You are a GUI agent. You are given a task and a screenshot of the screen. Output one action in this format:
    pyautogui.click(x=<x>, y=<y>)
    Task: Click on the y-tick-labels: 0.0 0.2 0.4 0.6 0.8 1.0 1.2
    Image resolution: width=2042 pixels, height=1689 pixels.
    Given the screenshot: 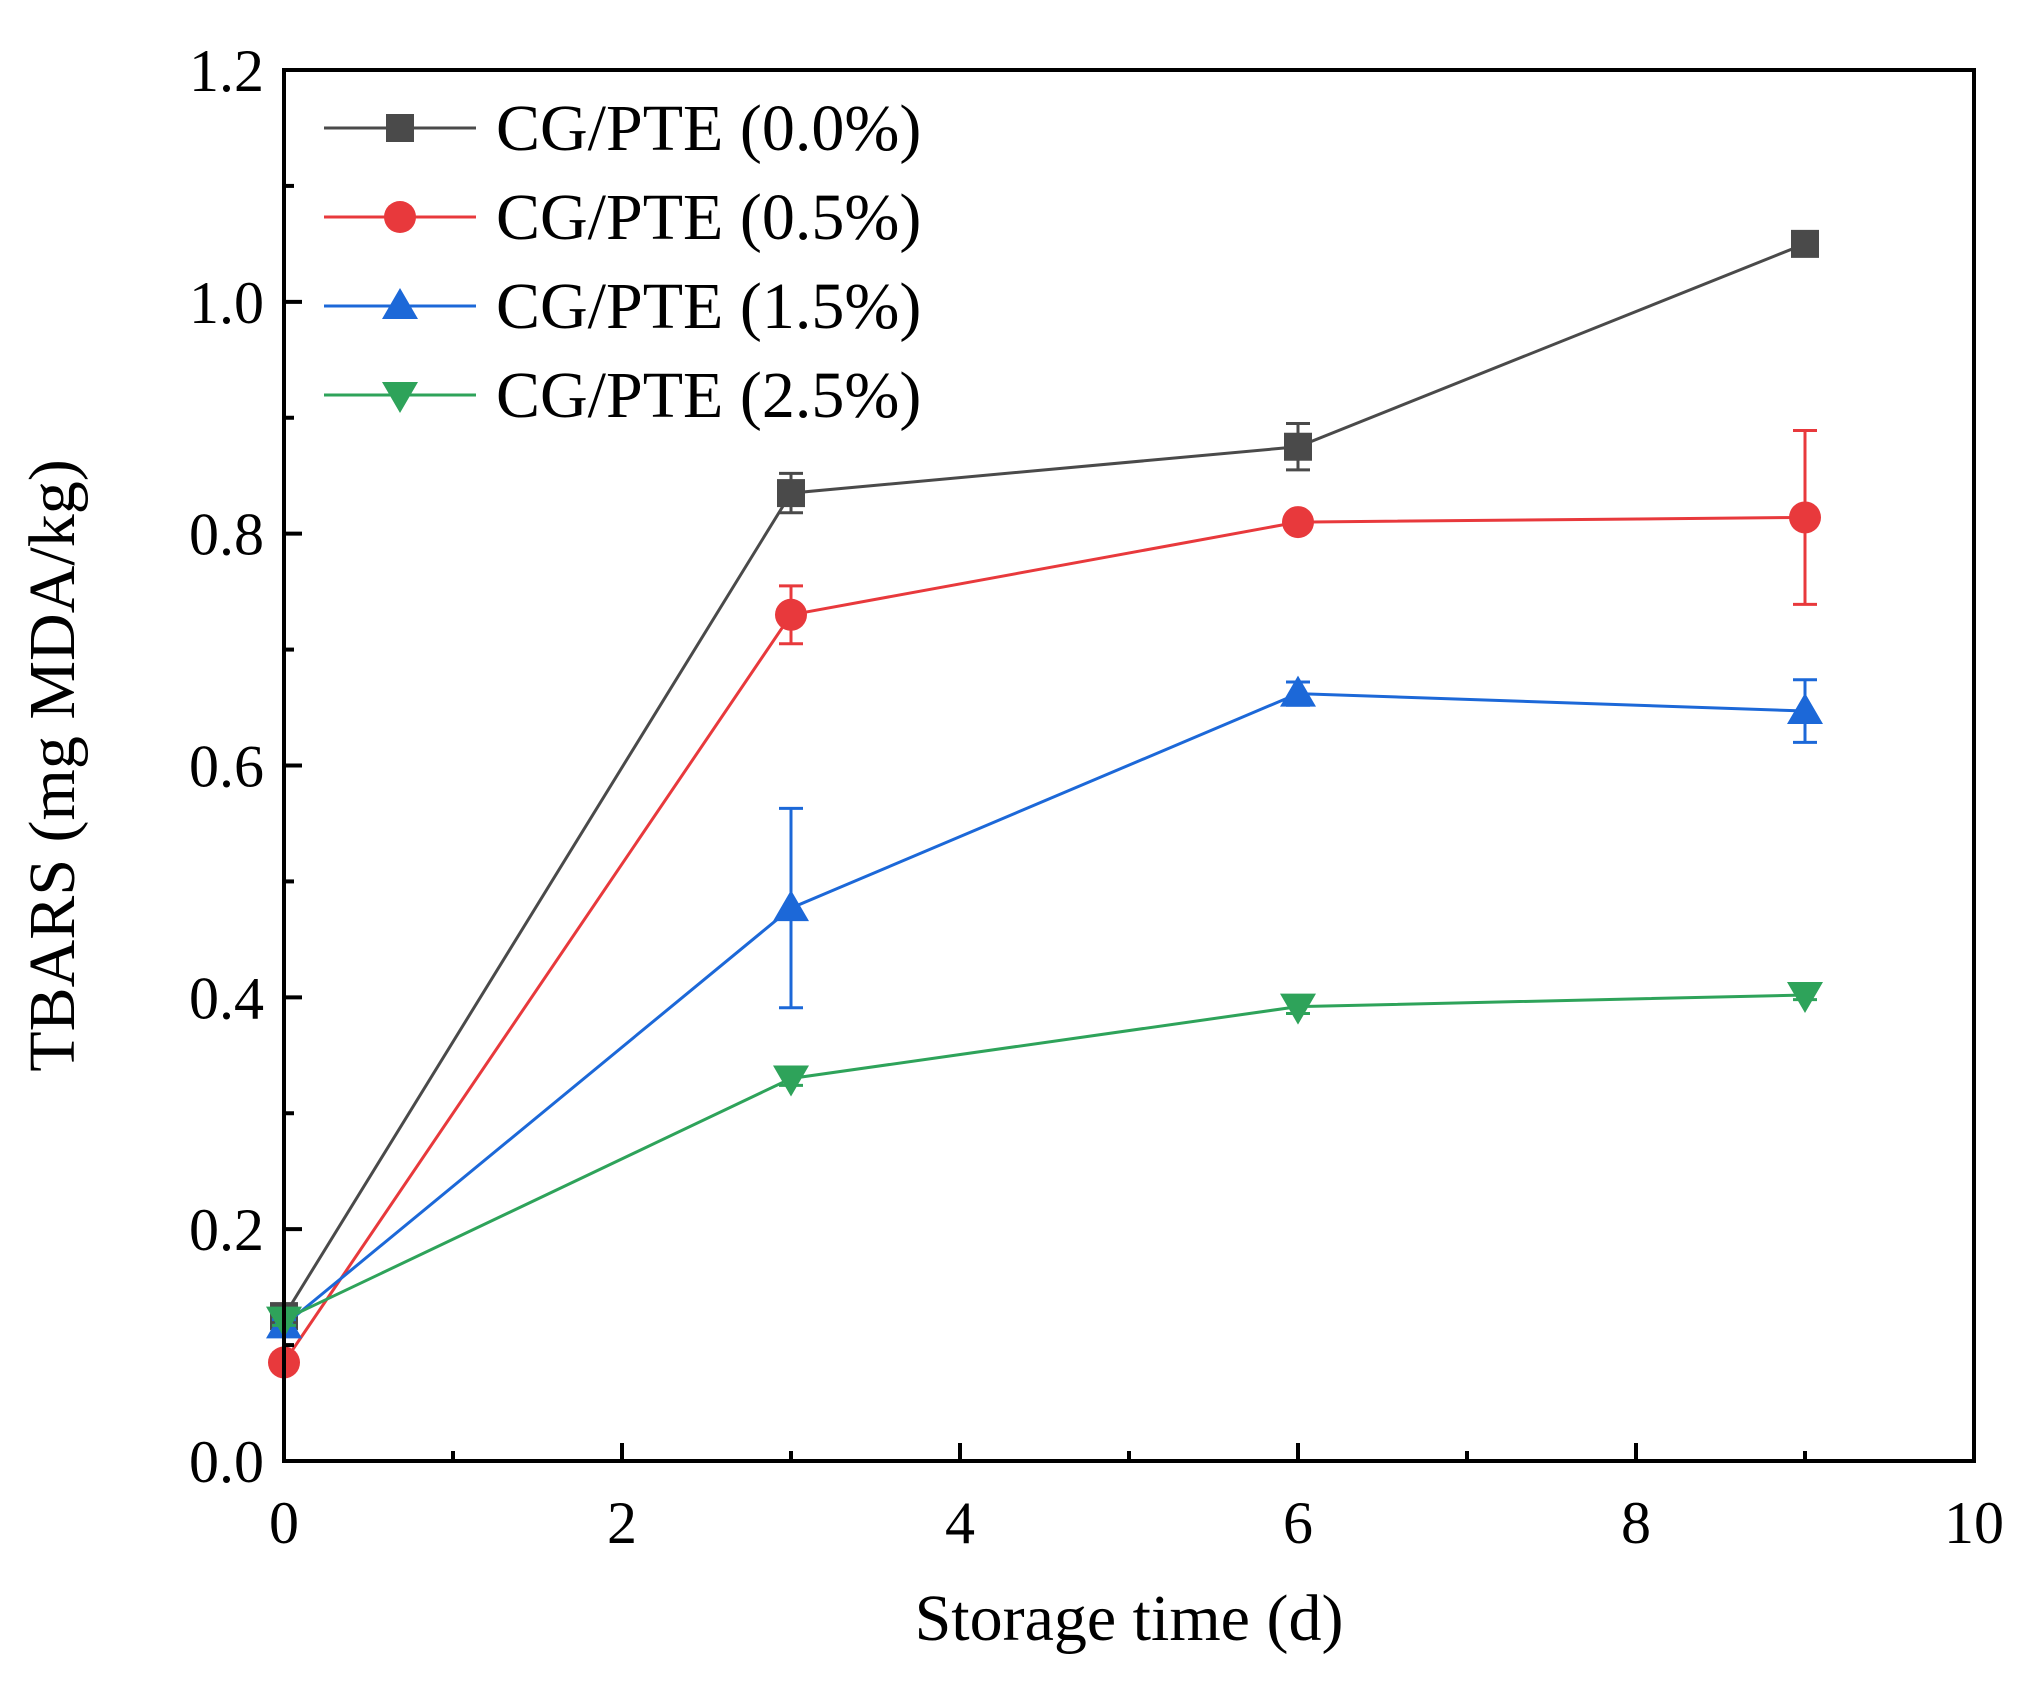 What is the action you would take?
    pyautogui.click(x=226, y=766)
    